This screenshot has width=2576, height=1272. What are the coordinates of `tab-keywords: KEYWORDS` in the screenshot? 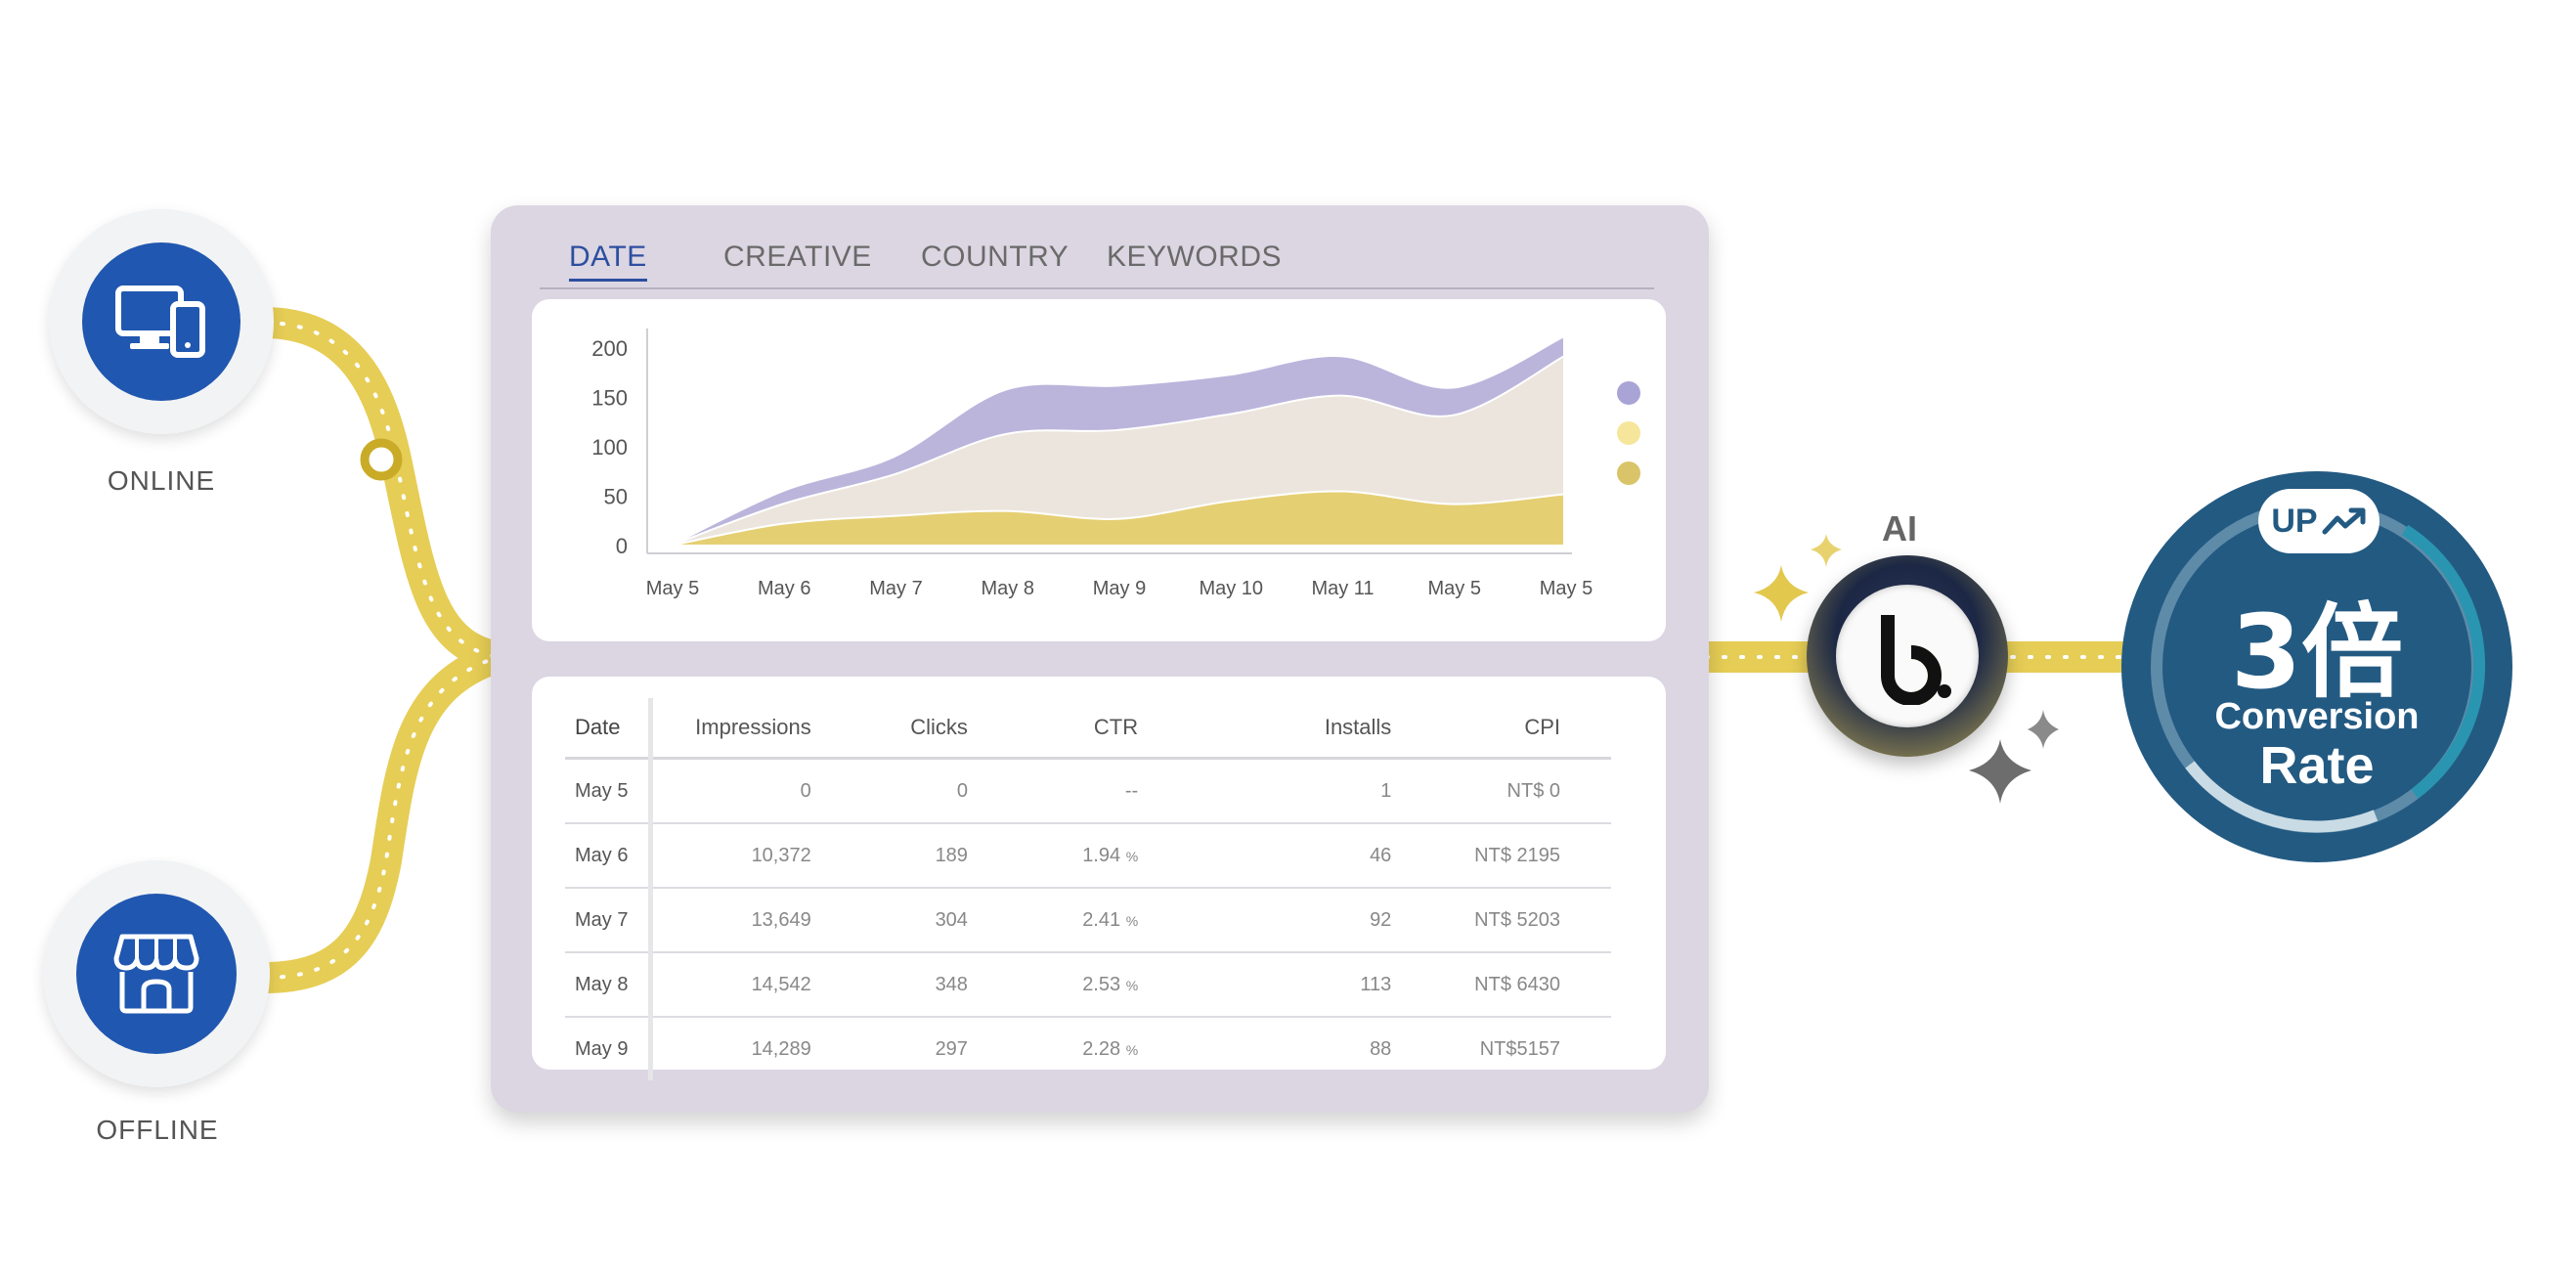 It's located at (1195, 257).